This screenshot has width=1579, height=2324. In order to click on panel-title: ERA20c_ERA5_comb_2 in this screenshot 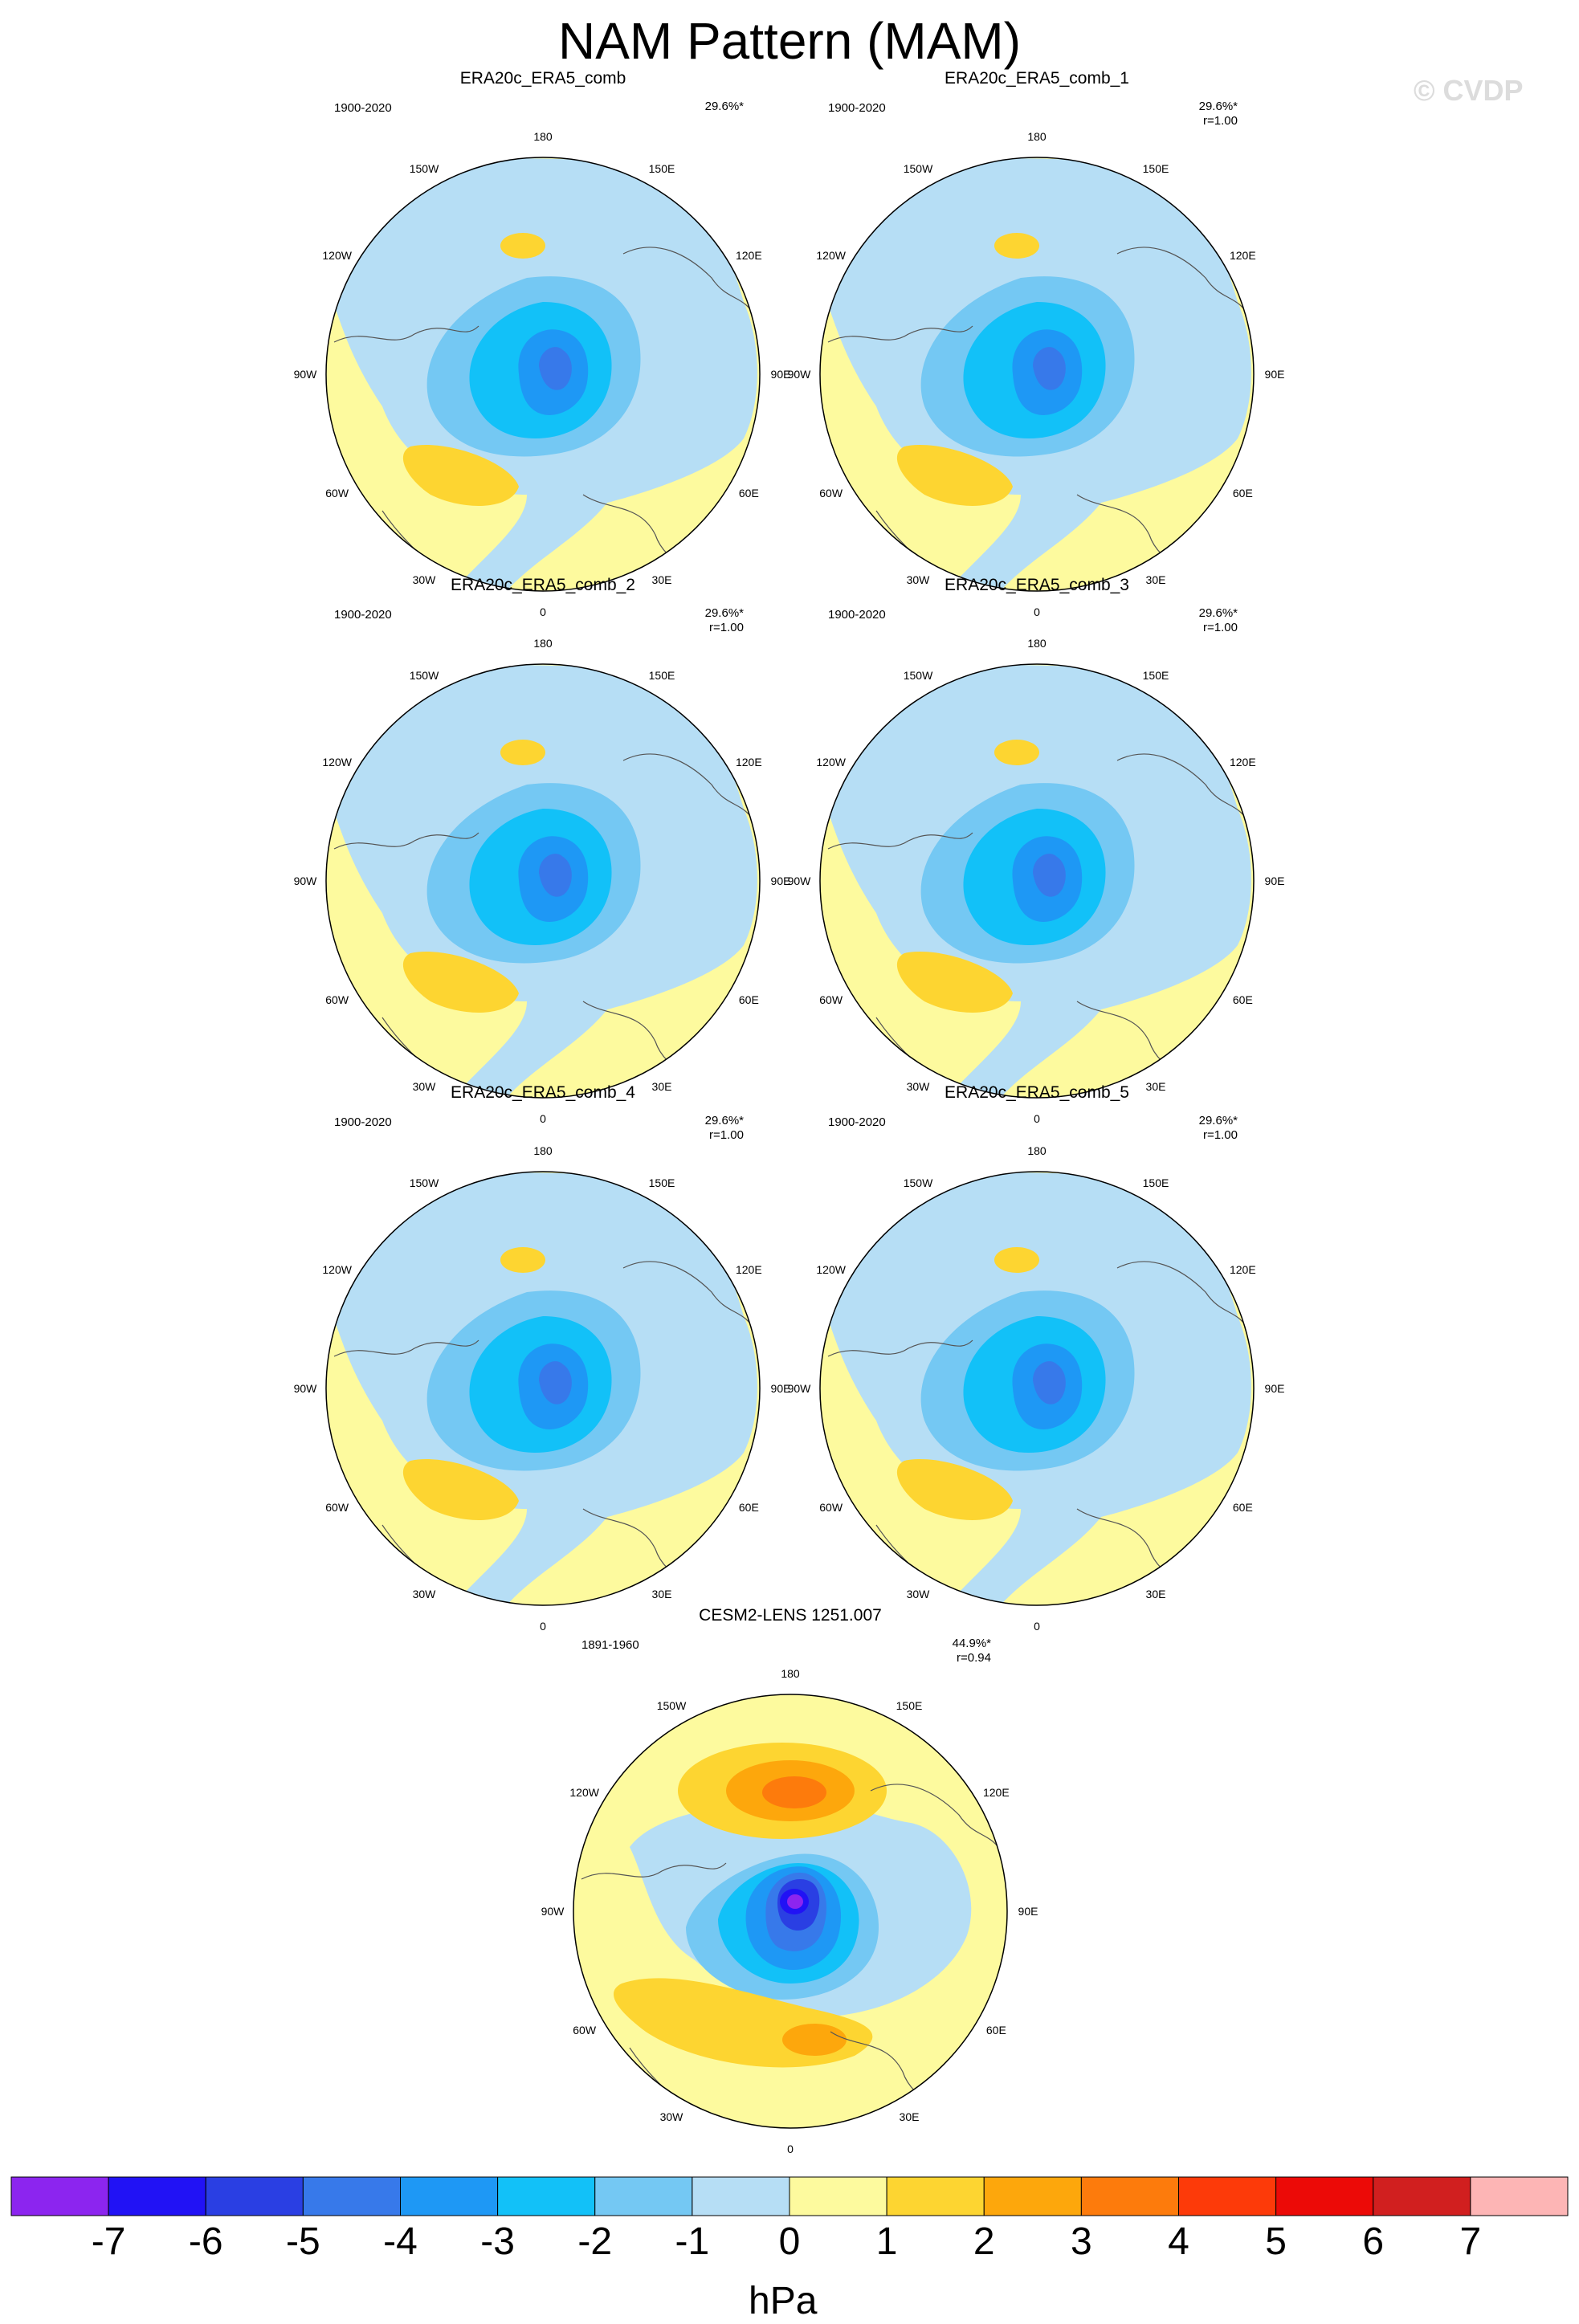, I will do `click(543, 585)`.